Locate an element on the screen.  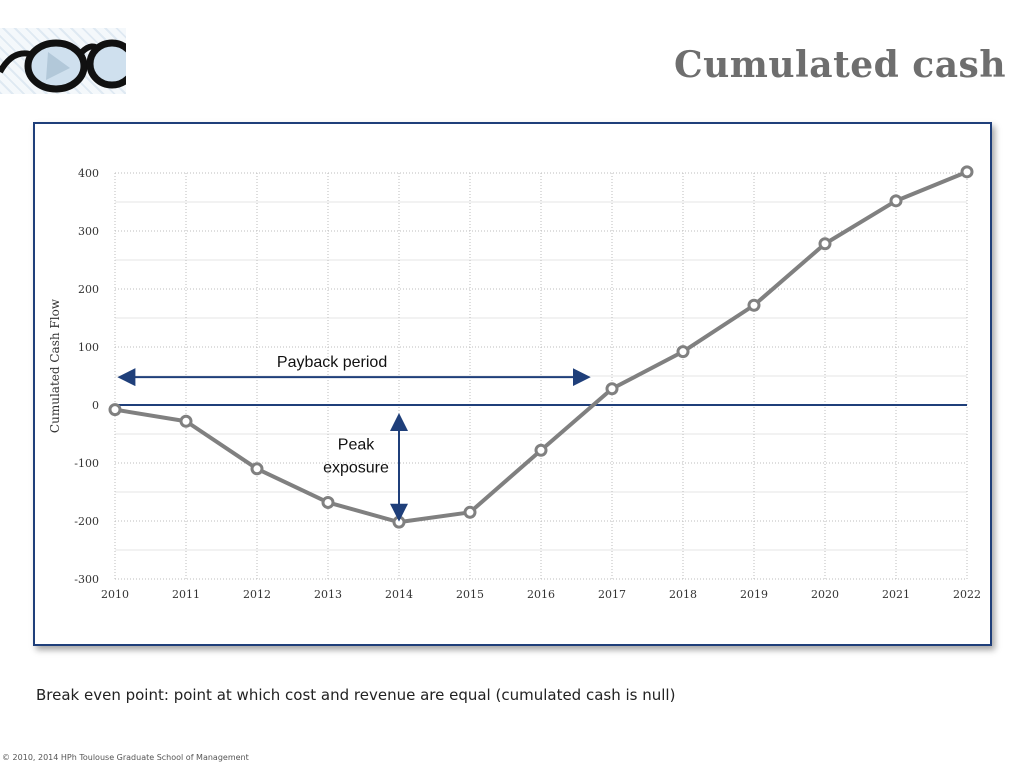
x-tick-label: 2012 is located at coordinates (257, 594).